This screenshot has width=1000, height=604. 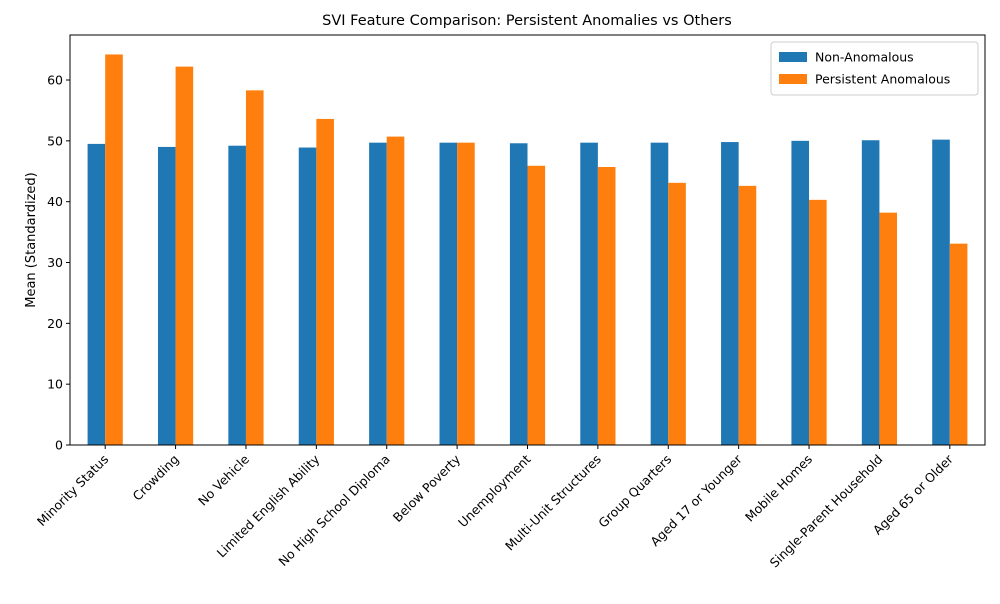 I want to click on y-tick-label: 20, so click(x=55, y=323).